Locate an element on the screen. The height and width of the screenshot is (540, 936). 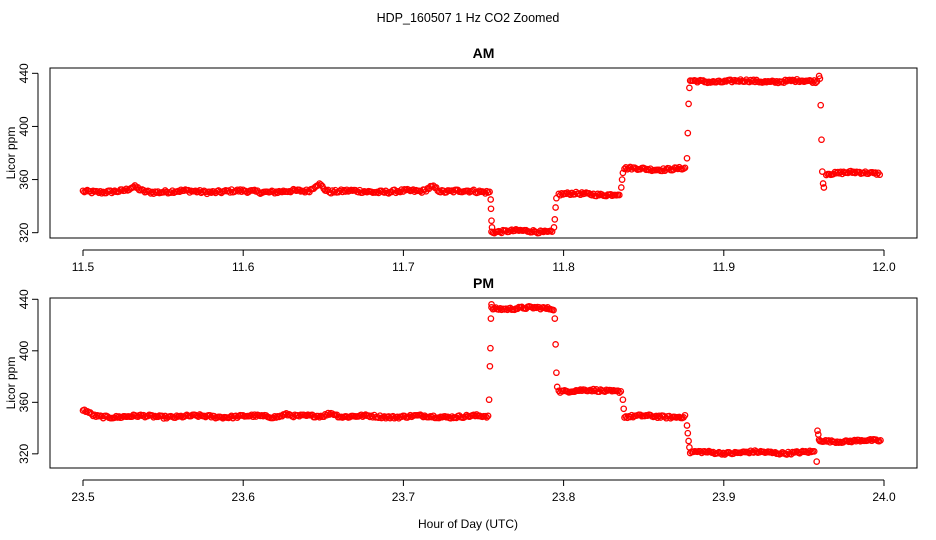
x-tick-label: 23.6 is located at coordinates (244, 497).